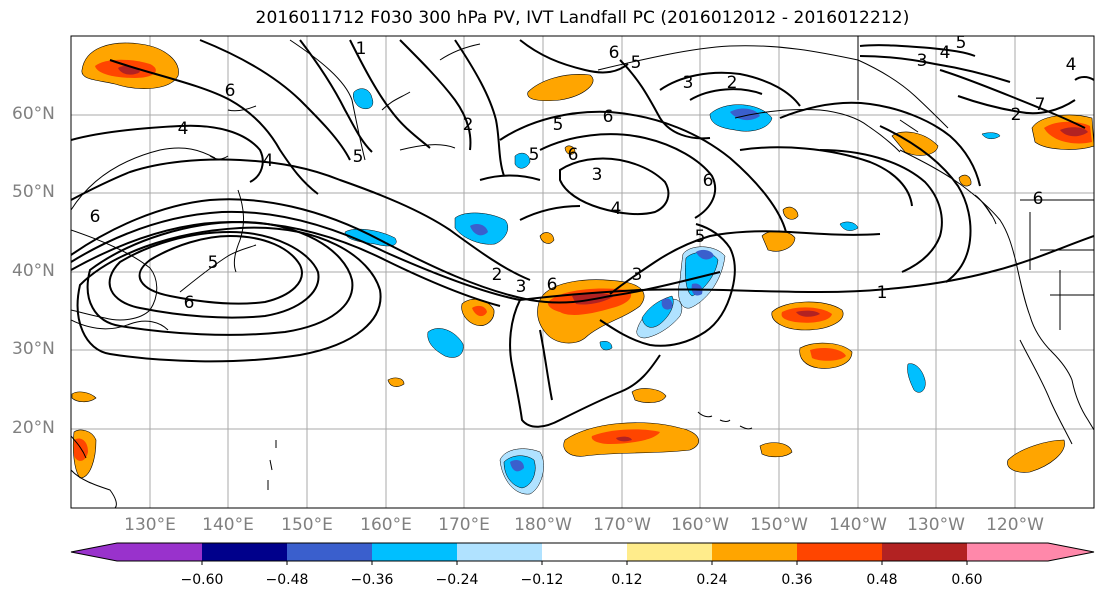 The width and height of the screenshot is (1105, 601). I want to click on colorbar-label: 0.24, so click(712, 580).